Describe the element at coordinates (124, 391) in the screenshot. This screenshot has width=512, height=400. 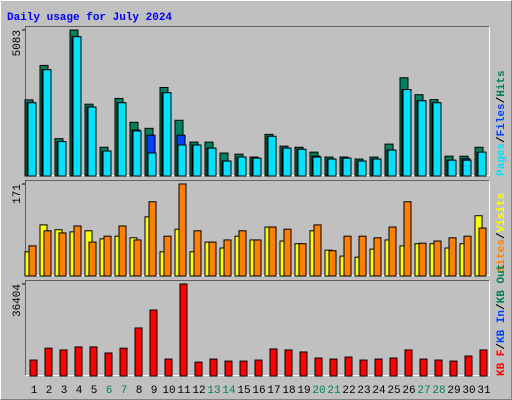
I see `x-tick-label: 7` at that location.